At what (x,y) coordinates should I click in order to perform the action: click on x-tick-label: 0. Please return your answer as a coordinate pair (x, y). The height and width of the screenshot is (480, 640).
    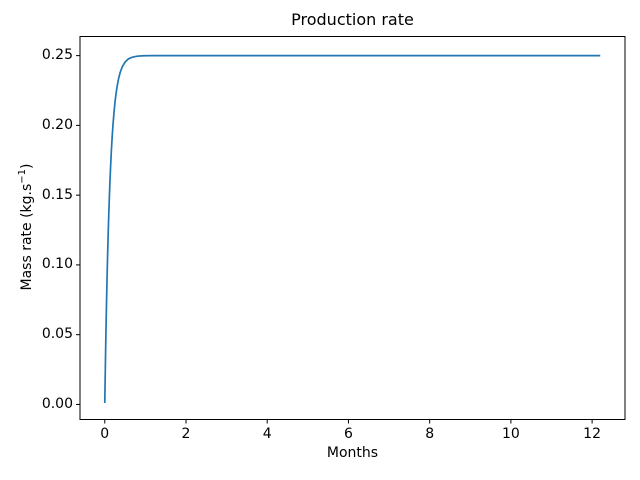
    Looking at the image, I should click on (105, 434).